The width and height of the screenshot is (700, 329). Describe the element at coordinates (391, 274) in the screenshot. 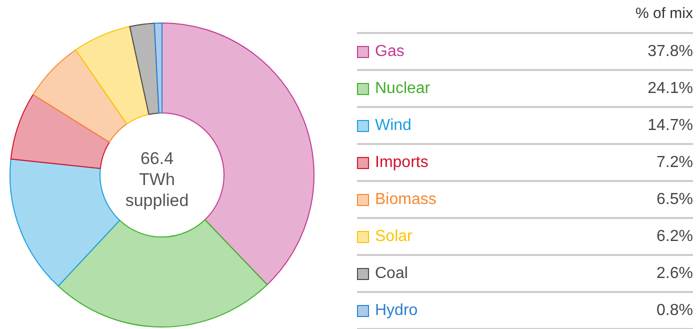

I see `legend-label: Coal` at that location.